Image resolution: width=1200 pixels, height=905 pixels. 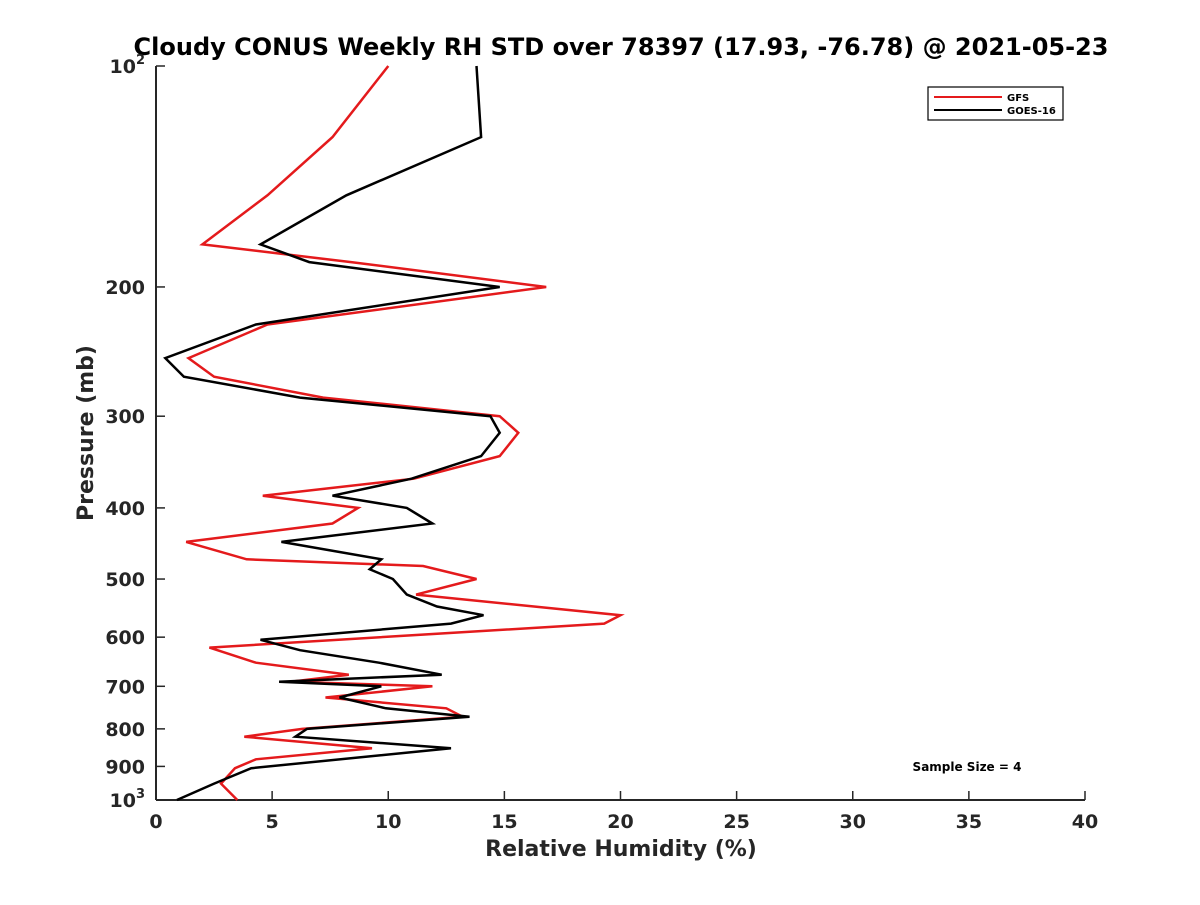 What do you see at coordinates (140, 60) in the screenshot?
I see `y-tick-label-exponent: 2` at bounding box center [140, 60].